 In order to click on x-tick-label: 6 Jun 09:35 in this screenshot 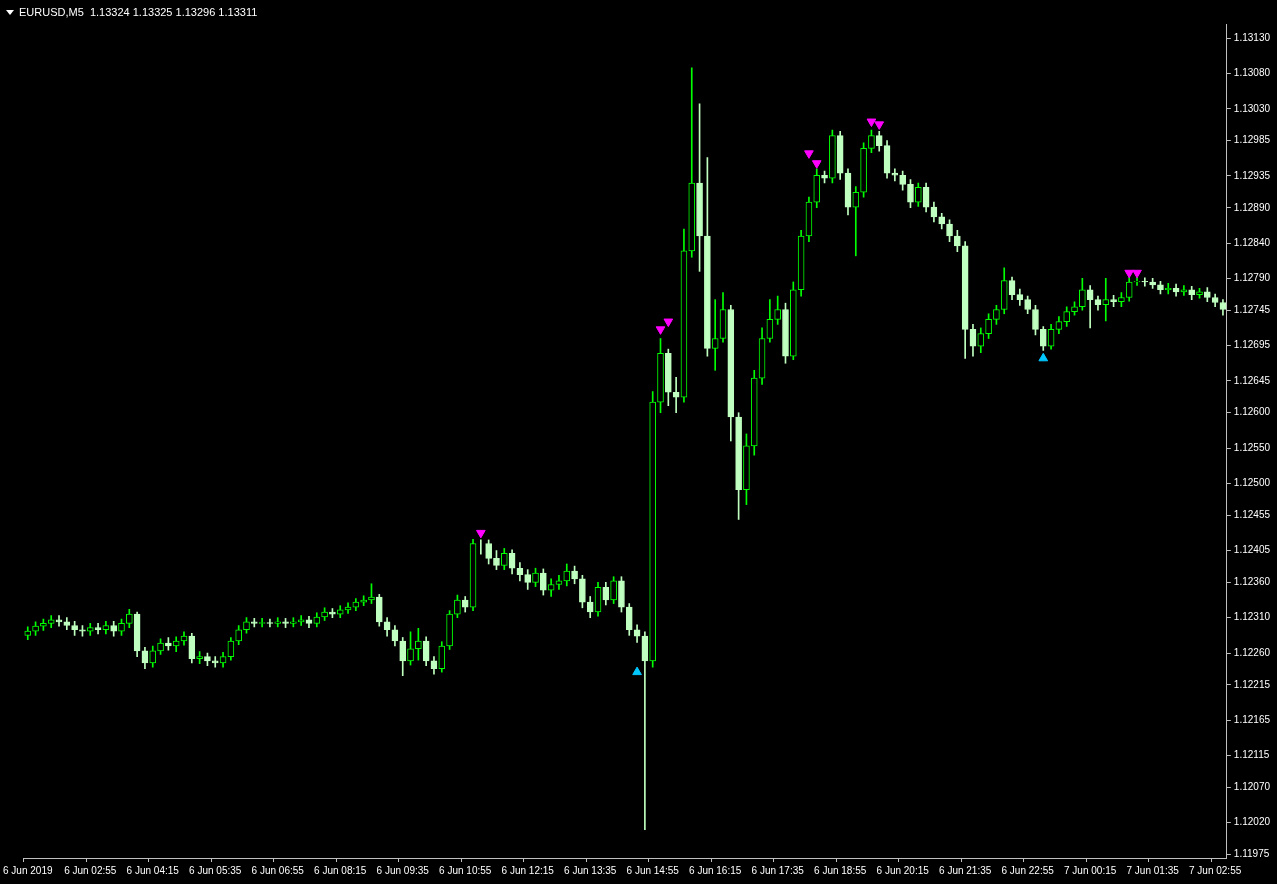, I will do `click(403, 870)`.